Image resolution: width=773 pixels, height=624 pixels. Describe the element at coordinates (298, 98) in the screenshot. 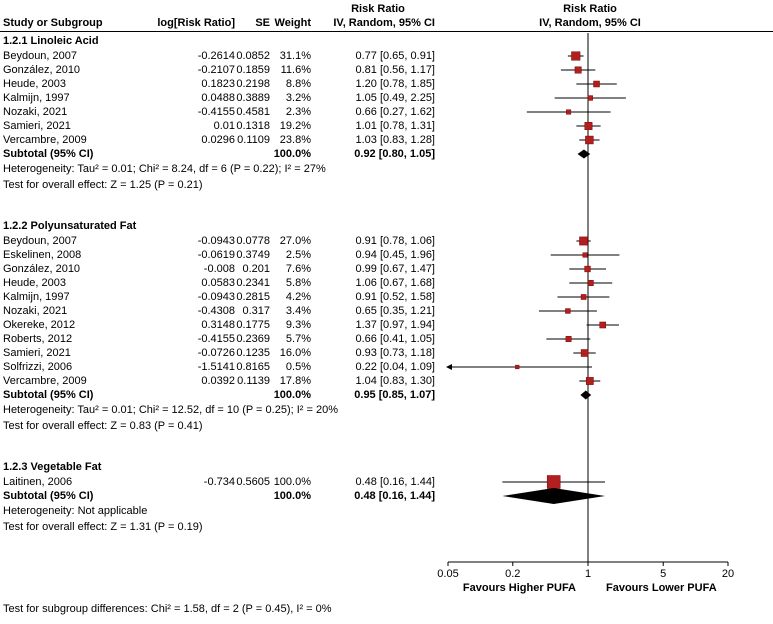

I see `weight-value: 3.2%` at that location.